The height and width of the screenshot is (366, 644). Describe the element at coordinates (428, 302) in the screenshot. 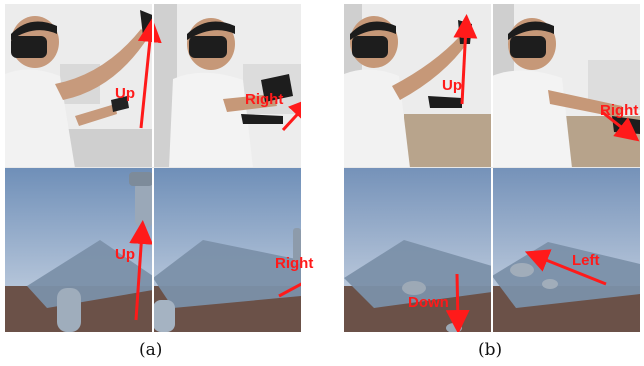

I see `arrow-label: Down` at that location.